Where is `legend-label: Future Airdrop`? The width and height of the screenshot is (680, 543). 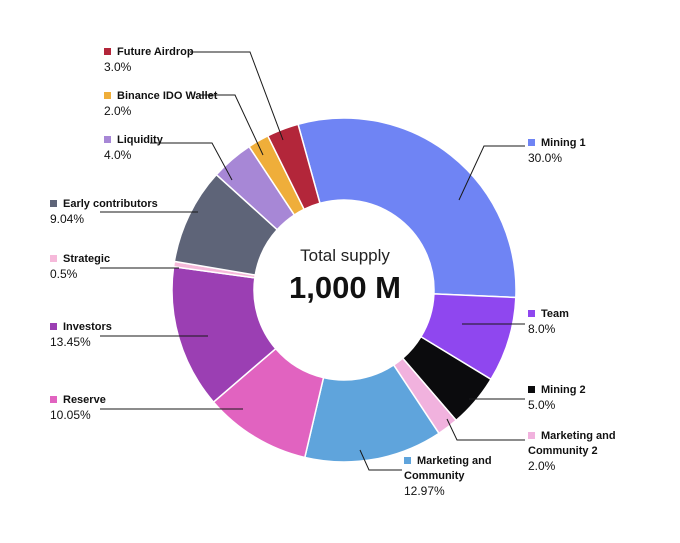 legend-label: Future Airdrop is located at coordinates (149, 52).